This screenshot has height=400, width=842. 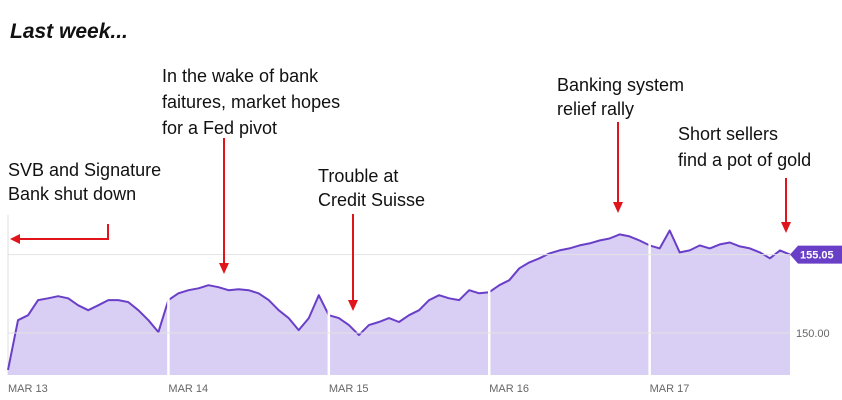 I want to click on annotation: In the wake of bank, so click(x=240, y=76).